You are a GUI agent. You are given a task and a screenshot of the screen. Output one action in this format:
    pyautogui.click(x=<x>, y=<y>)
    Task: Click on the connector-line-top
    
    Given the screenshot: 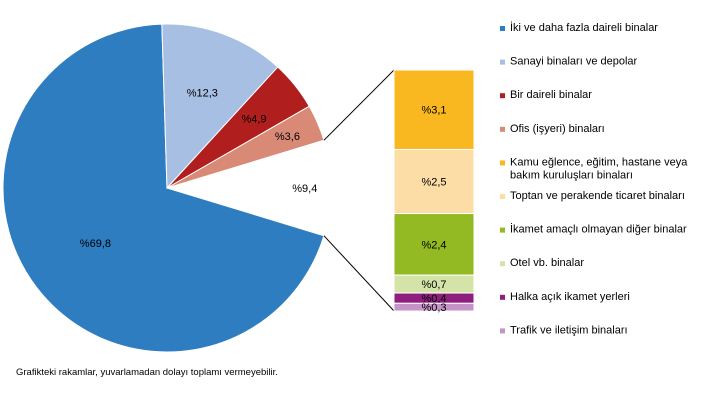 What is the action you would take?
    pyautogui.click(x=359, y=105)
    